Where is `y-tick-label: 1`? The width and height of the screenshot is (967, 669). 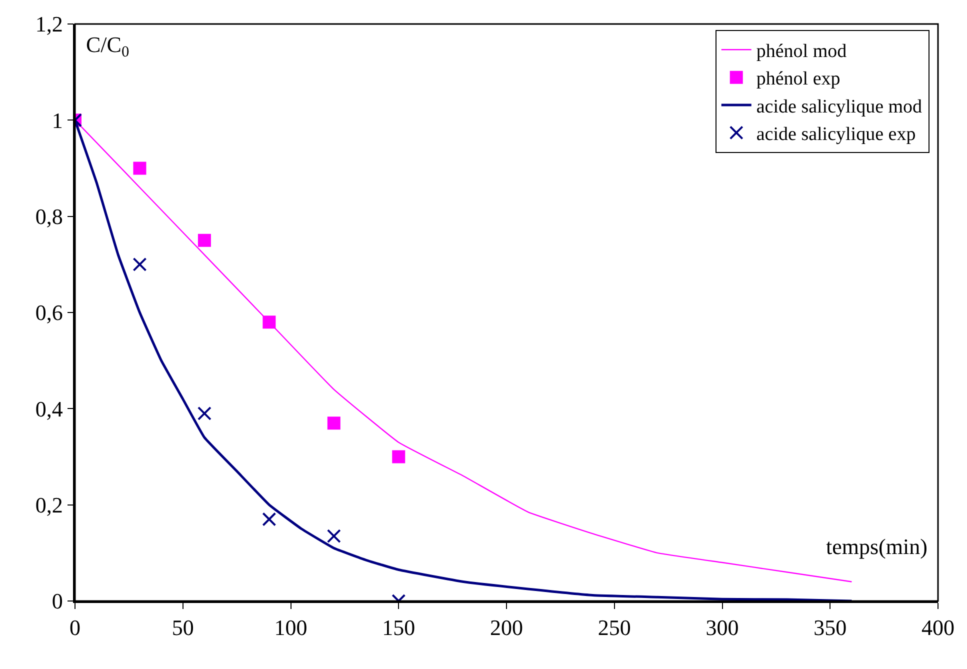 y-tick-label: 1 is located at coordinates (57, 120).